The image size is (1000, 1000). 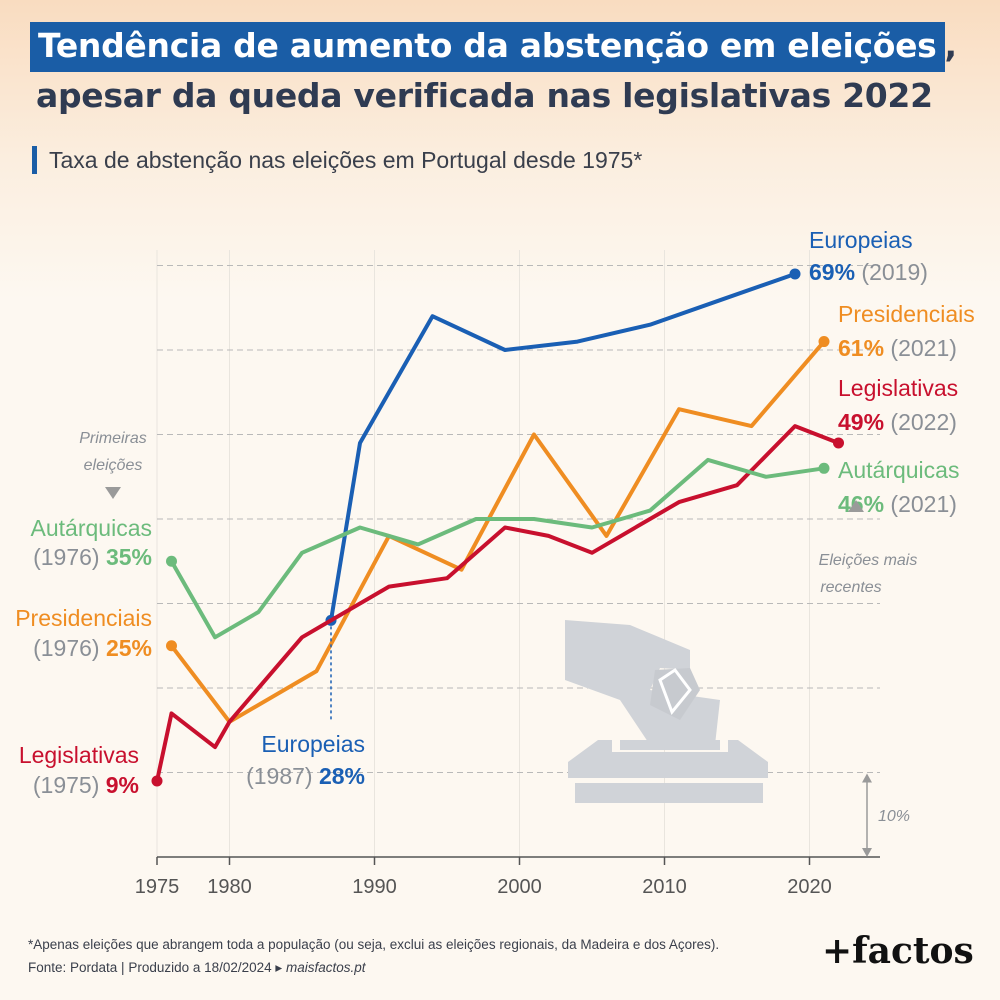 I want to click on start-label-value-1-part-0: (1976), so click(x=66, y=648).